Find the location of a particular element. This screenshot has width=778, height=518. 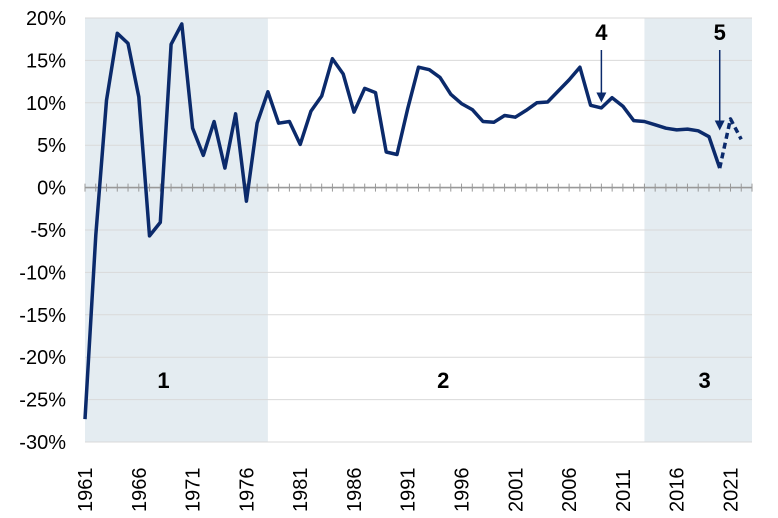

y-tick-label: 0% is located at coordinates (51, 189).